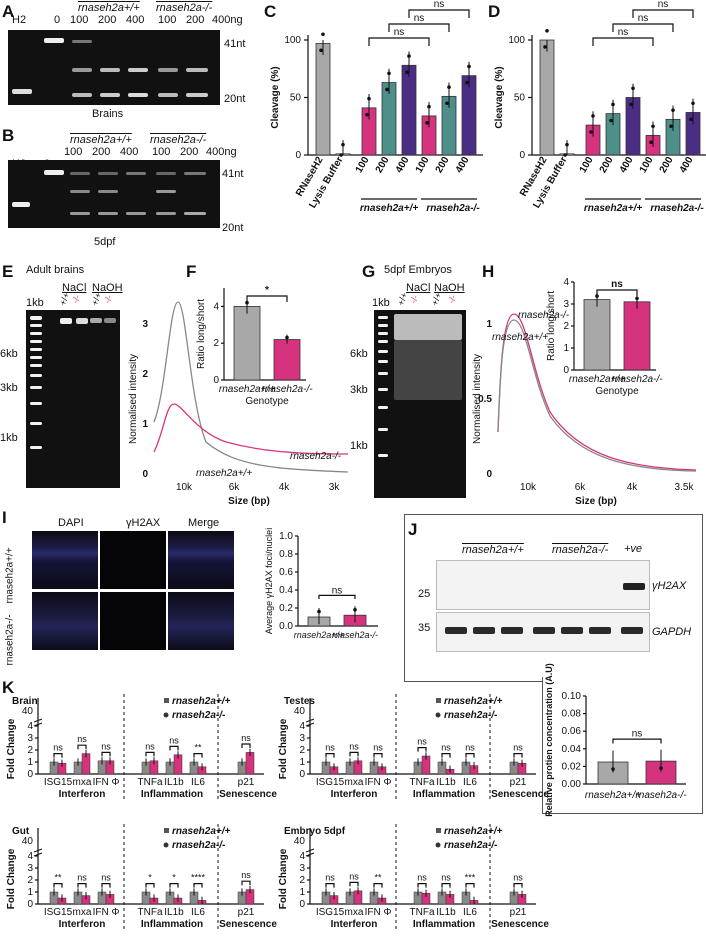  What do you see at coordinates (633, 487) in the screenshot?
I see `x-tick-label: 4k` at bounding box center [633, 487].